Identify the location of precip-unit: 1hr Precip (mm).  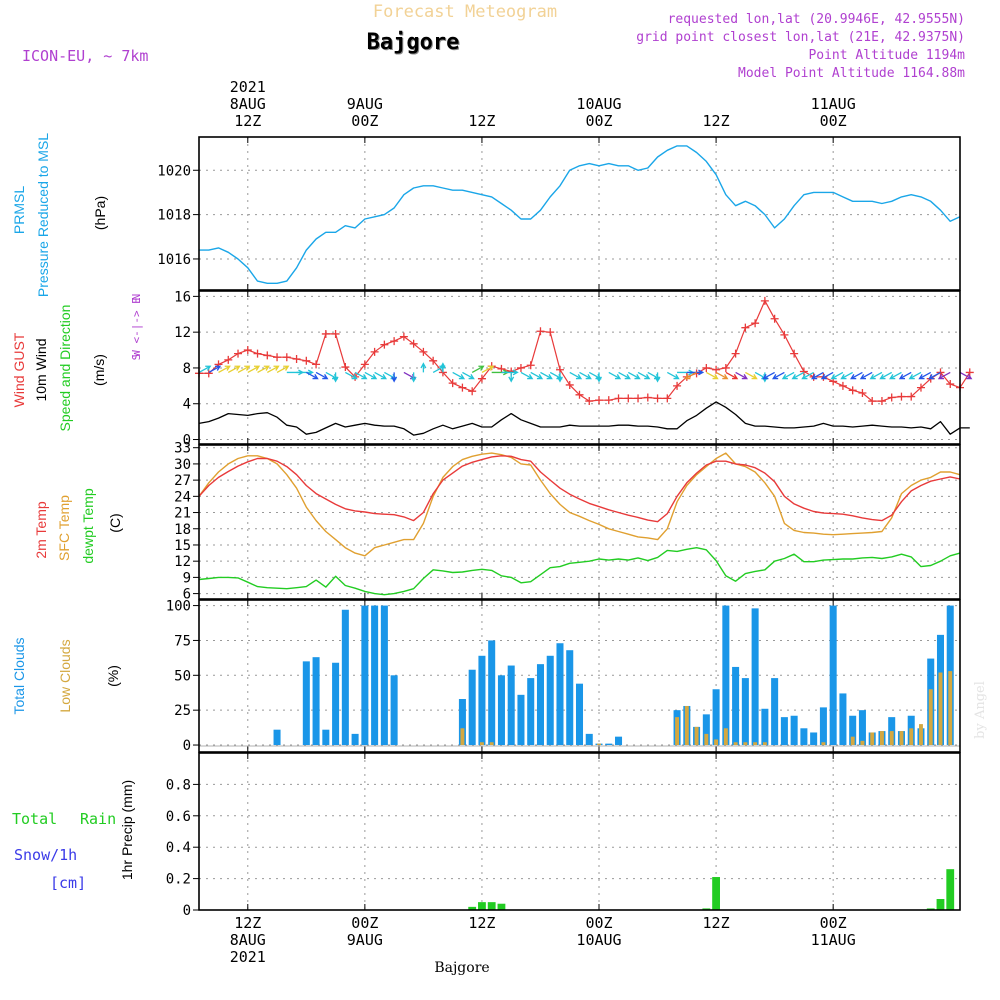
(127, 830).